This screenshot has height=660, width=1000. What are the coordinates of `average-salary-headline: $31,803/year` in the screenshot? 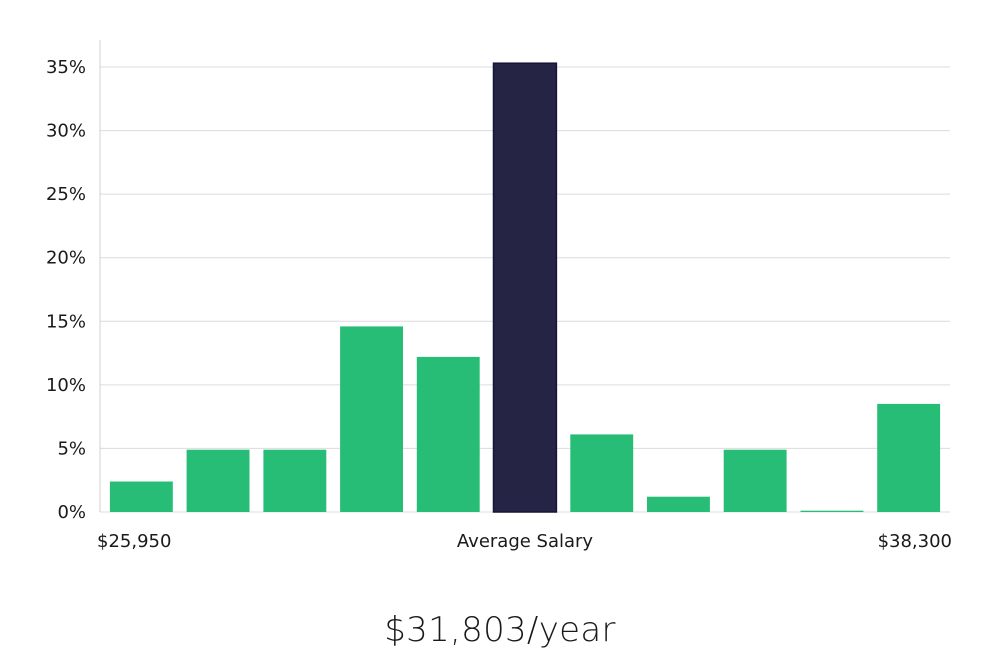 It's located at (500, 630).